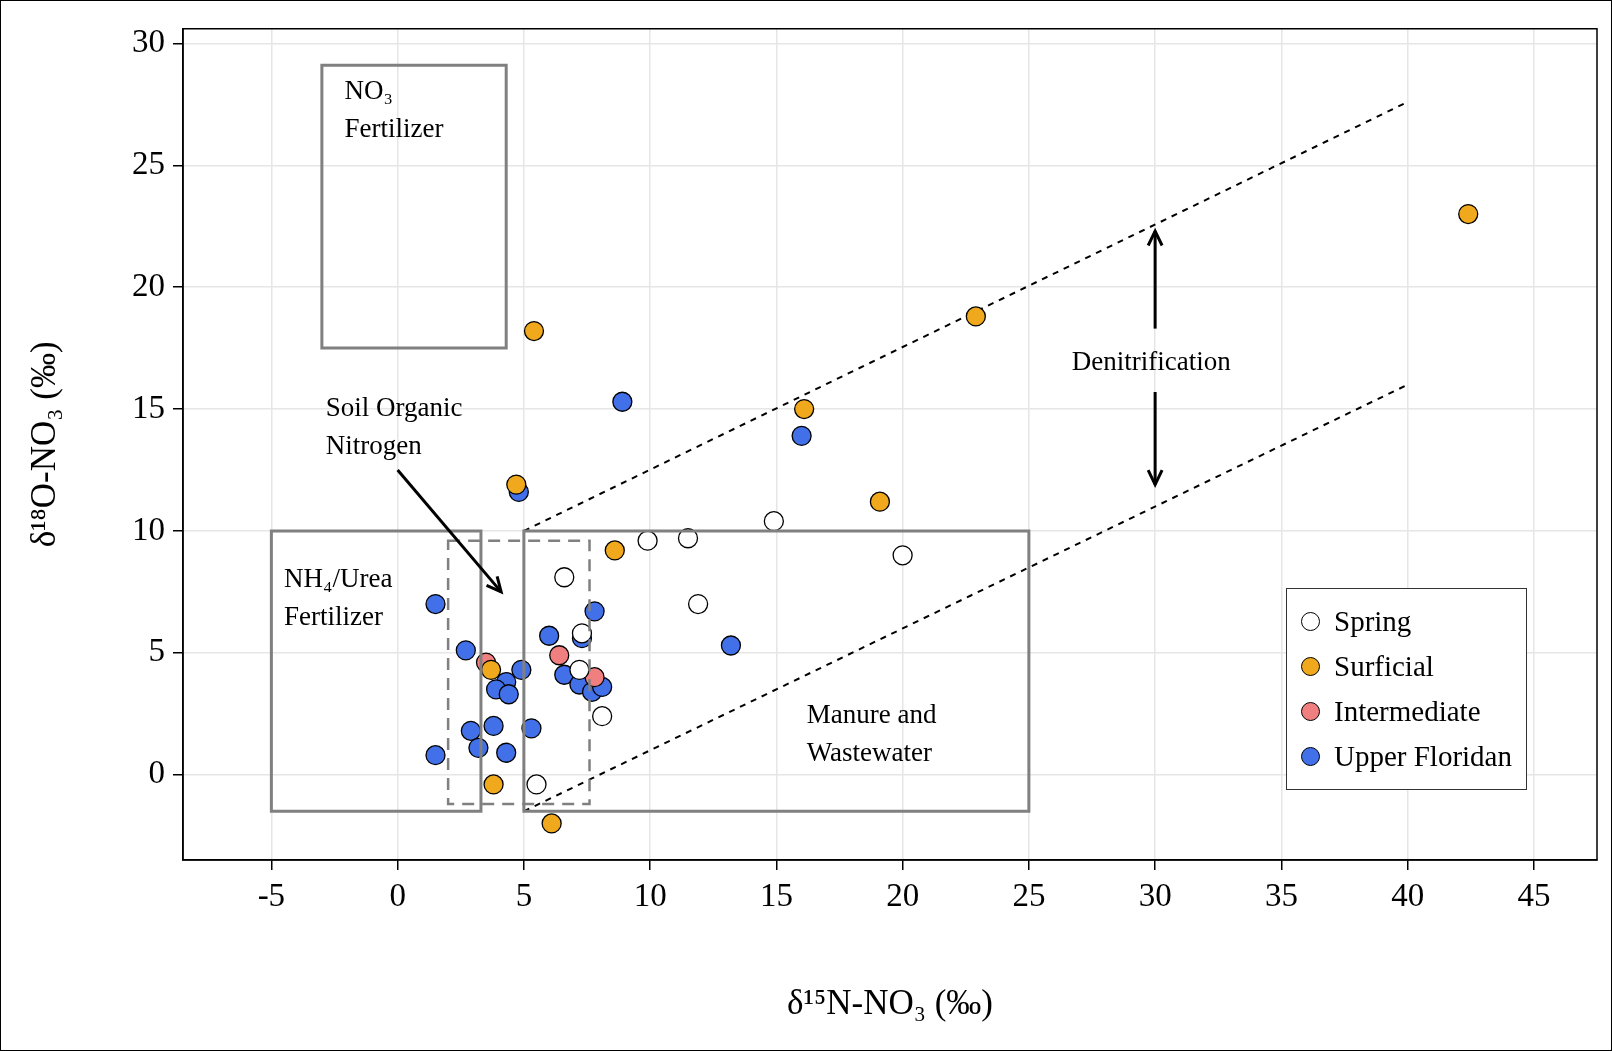 The image size is (1612, 1051). What do you see at coordinates (871, 733) in the screenshot?
I see `annotation: Manure and Wastewater` at bounding box center [871, 733].